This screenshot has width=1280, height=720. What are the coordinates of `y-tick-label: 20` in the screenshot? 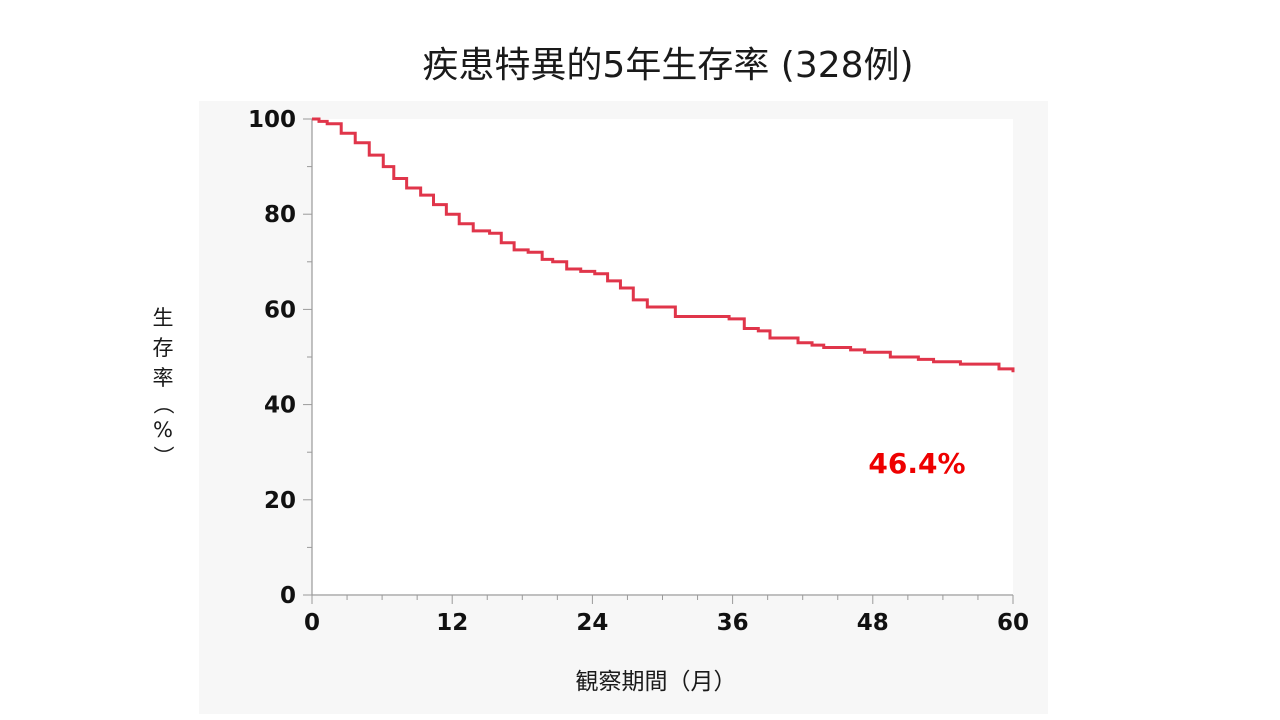 It's located at (280, 501).